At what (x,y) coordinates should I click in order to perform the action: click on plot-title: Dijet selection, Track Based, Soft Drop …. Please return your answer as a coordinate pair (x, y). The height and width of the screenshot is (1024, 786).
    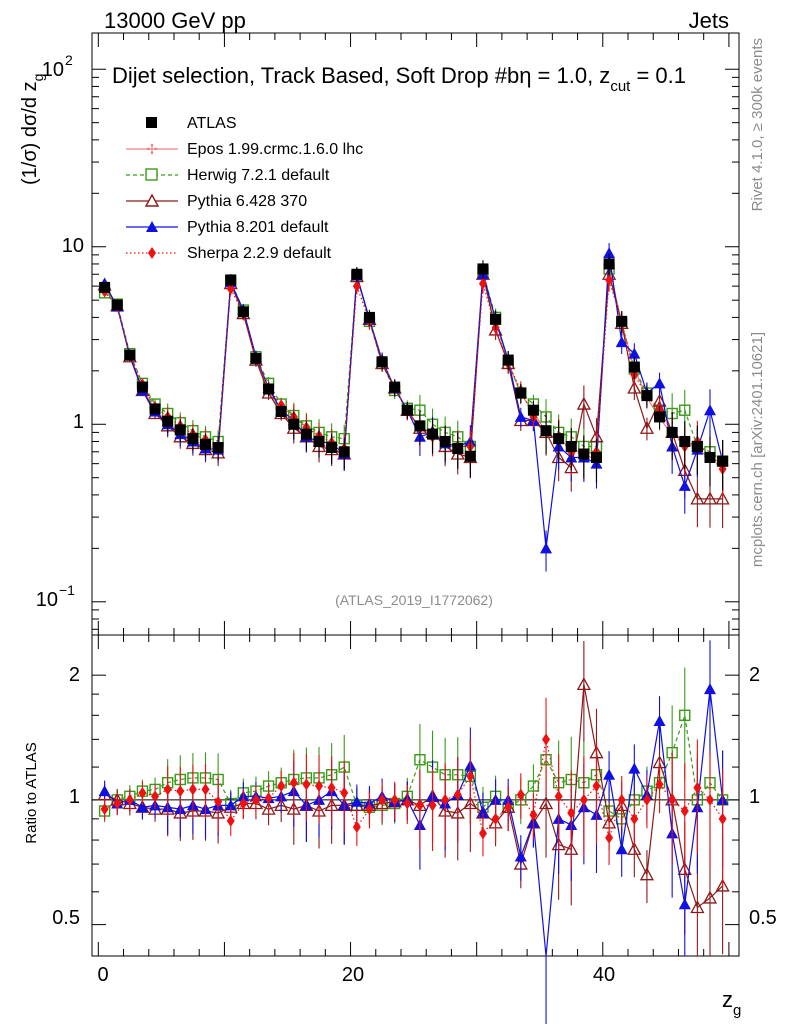
    Looking at the image, I should click on (399, 79).